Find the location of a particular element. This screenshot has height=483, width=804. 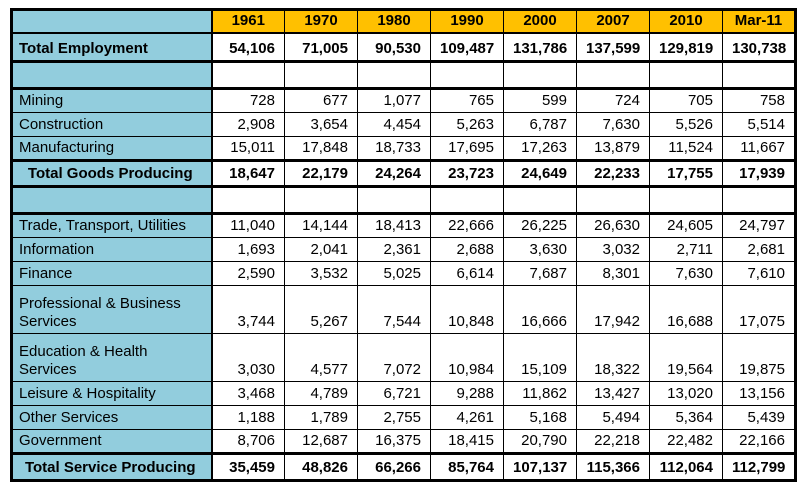

value-cell: 22,482 is located at coordinates (686, 441).